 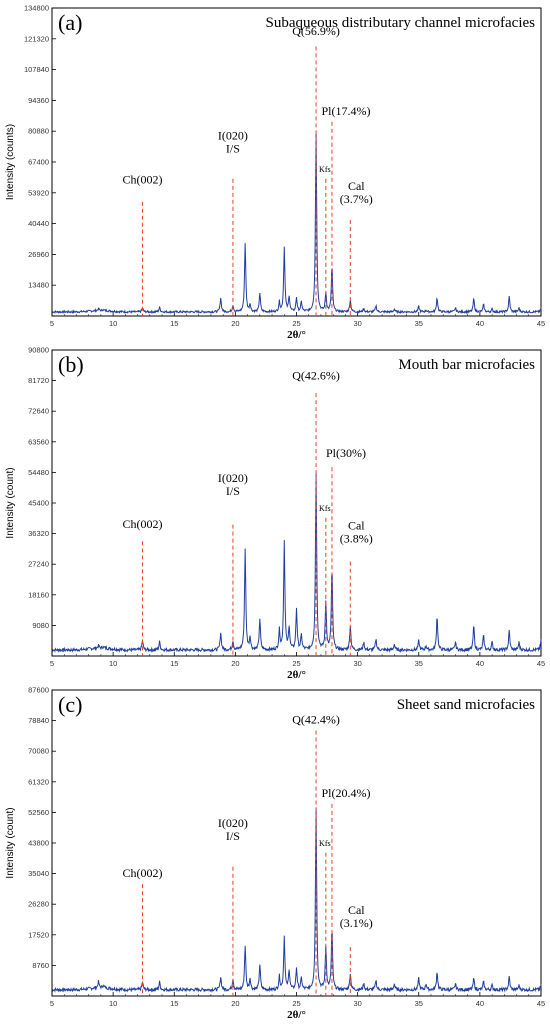 What do you see at coordinates (38, 564) in the screenshot?
I see `y-tick-label: 27240` at bounding box center [38, 564].